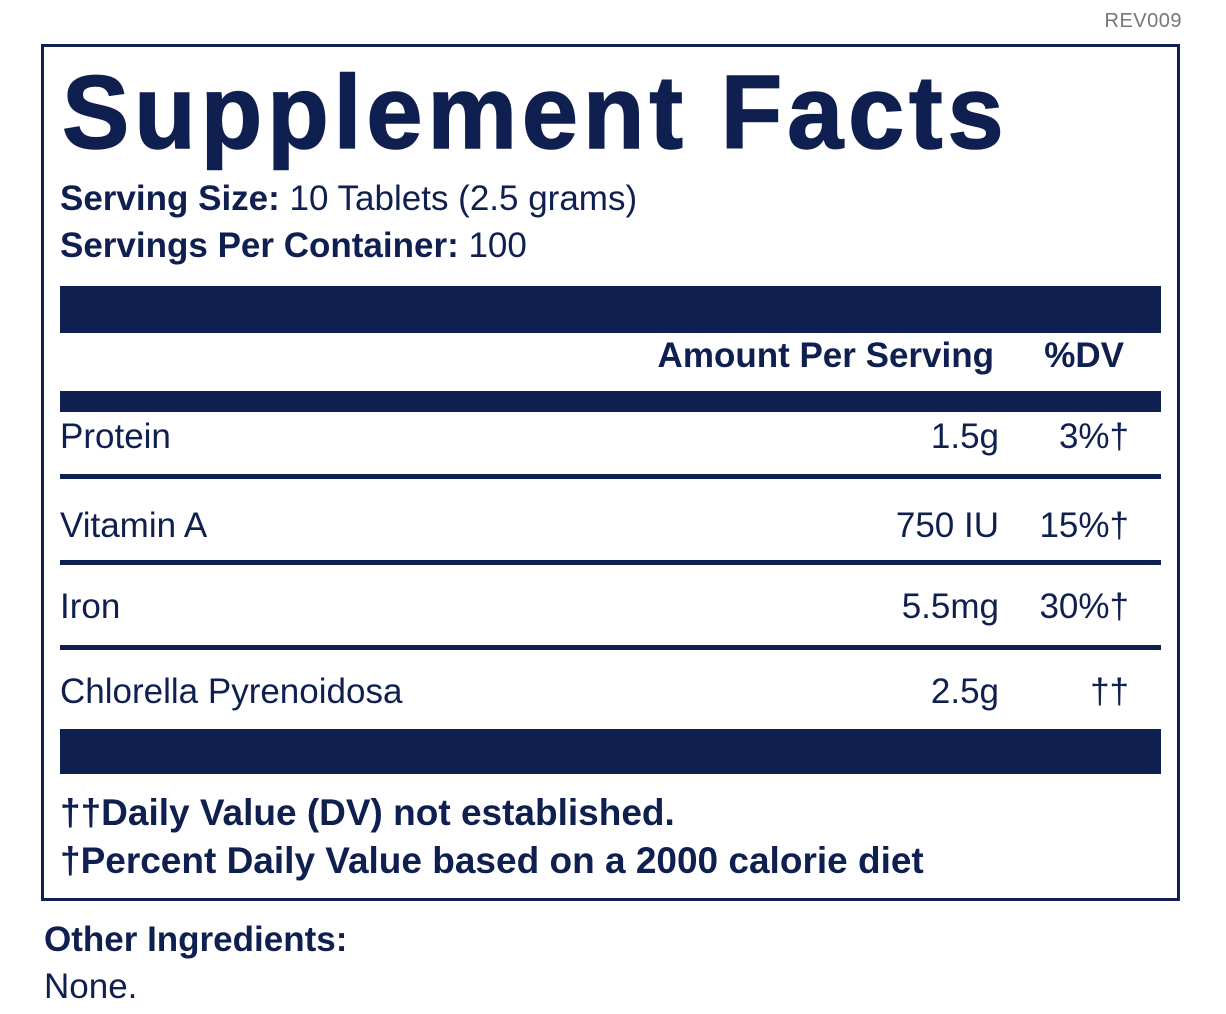  I want to click on nutrient-amount: 750 IU, so click(947, 525).